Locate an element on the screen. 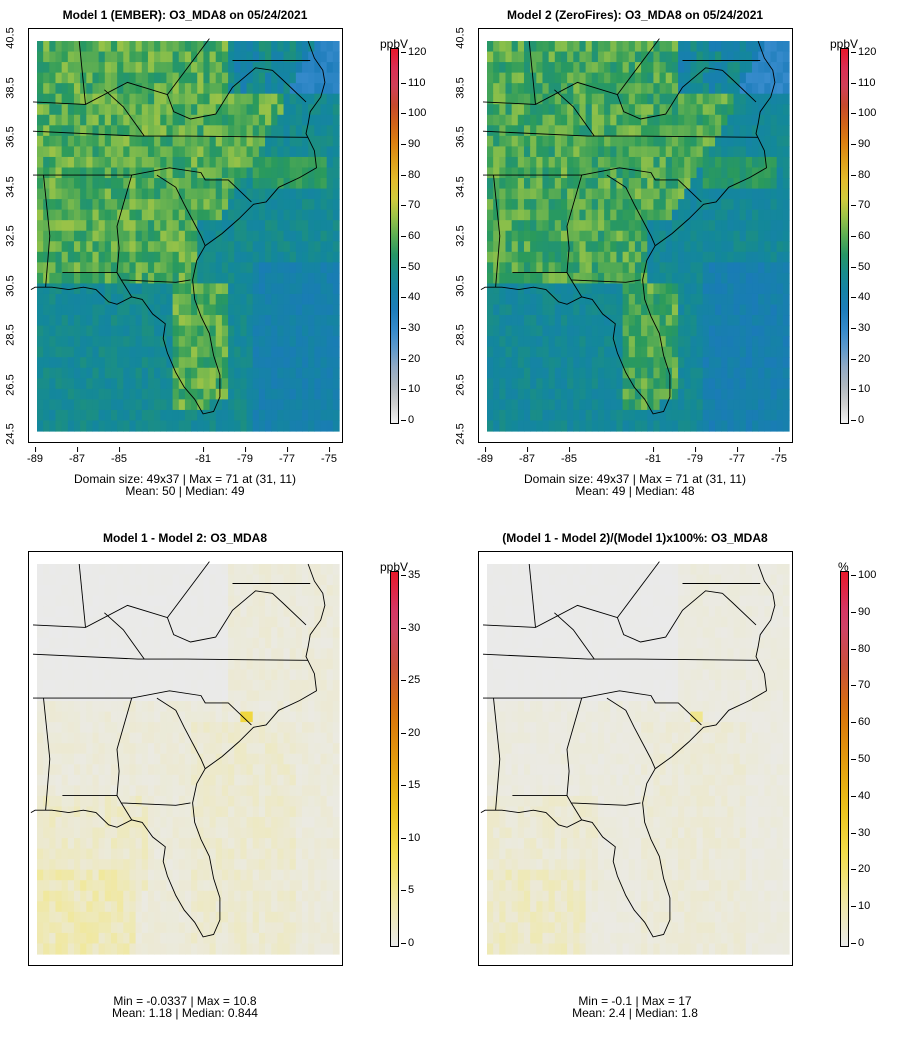  colorbar-tick-label: 120 is located at coordinates (413, 52).